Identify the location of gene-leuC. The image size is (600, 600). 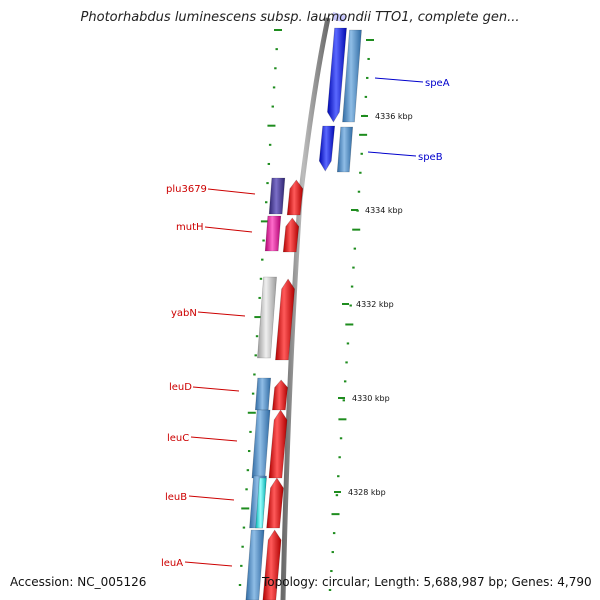
(278, 444).